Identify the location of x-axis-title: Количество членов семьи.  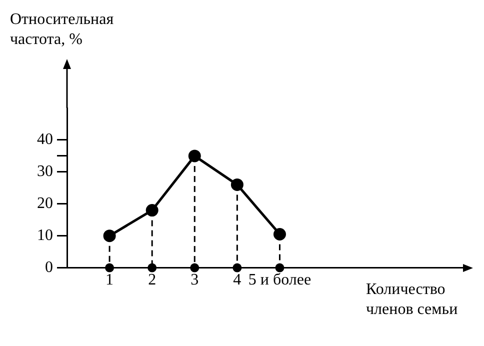
(412, 299).